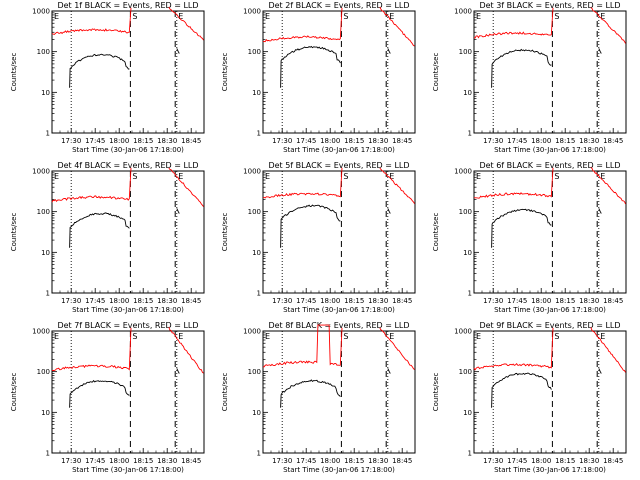 This screenshot has height=480, width=640. What do you see at coordinates (127, 165) in the screenshot?
I see `panel-title: Det 4f BLACK = Events, RED = LLD` at bounding box center [127, 165].